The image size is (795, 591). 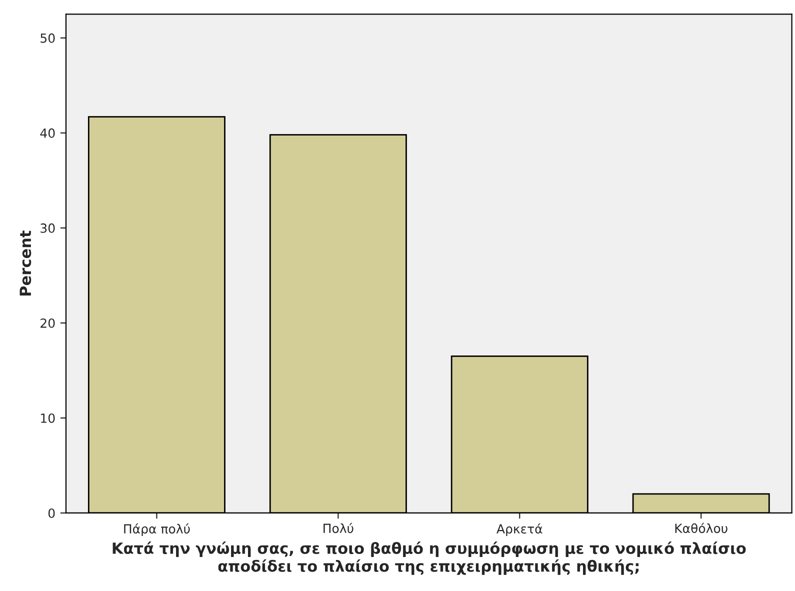 What do you see at coordinates (51, 513) in the screenshot?
I see `y-tick-label: 0` at bounding box center [51, 513].